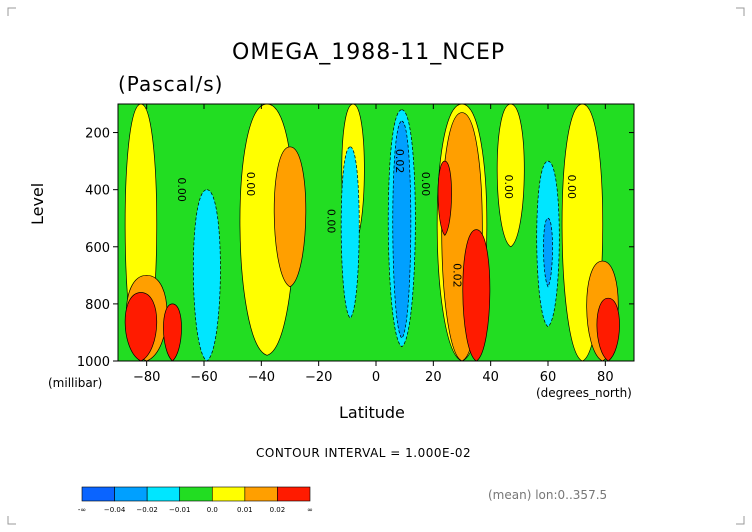 This screenshot has width=752, height=532. What do you see at coordinates (37, 203) in the screenshot?
I see `y-axis-label: Level` at bounding box center [37, 203].